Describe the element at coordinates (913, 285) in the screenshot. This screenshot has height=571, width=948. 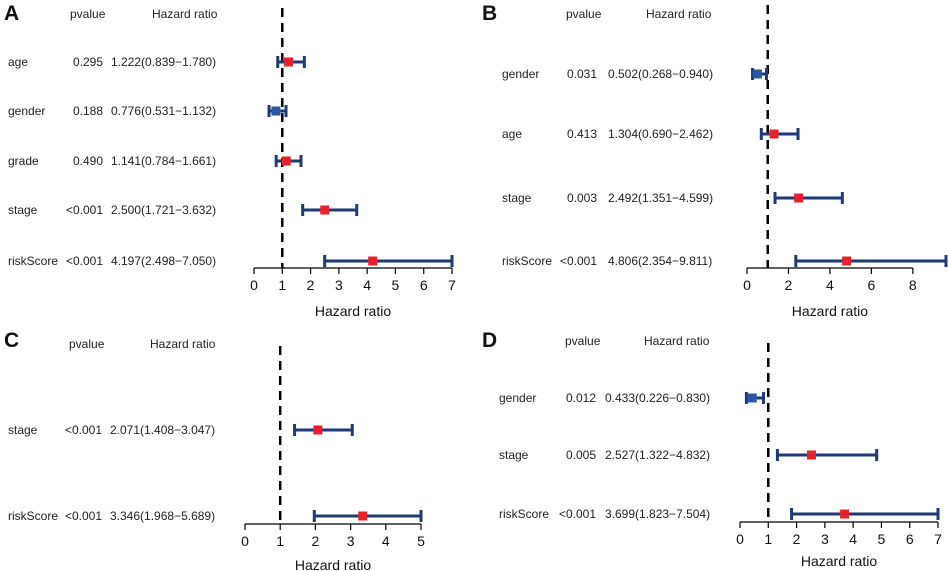
I see `x-tick-label: 8` at that location.